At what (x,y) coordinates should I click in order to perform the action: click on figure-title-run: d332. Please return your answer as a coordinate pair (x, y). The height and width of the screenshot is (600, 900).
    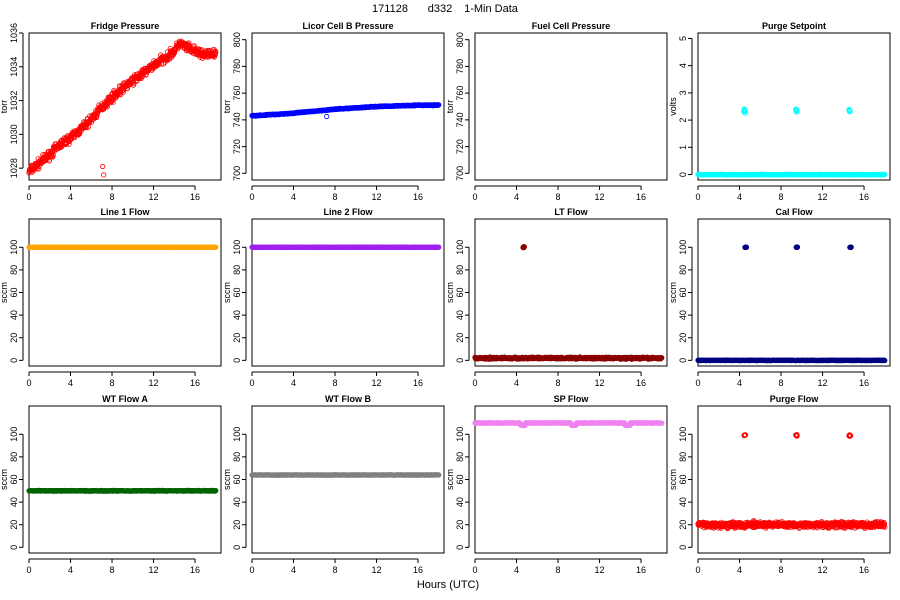
    Looking at the image, I should click on (440, 9).